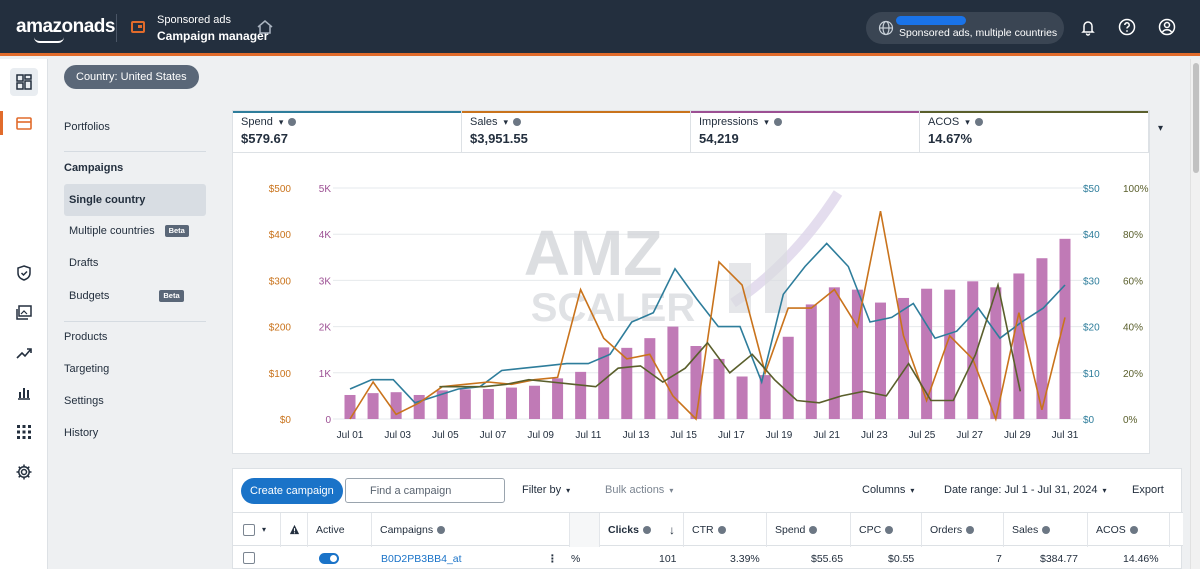 The height and width of the screenshot is (569, 1200). Describe the element at coordinates (421, 559) in the screenshot. I see `campaign-name-link: B0D2PB3BB4_at` at that location.